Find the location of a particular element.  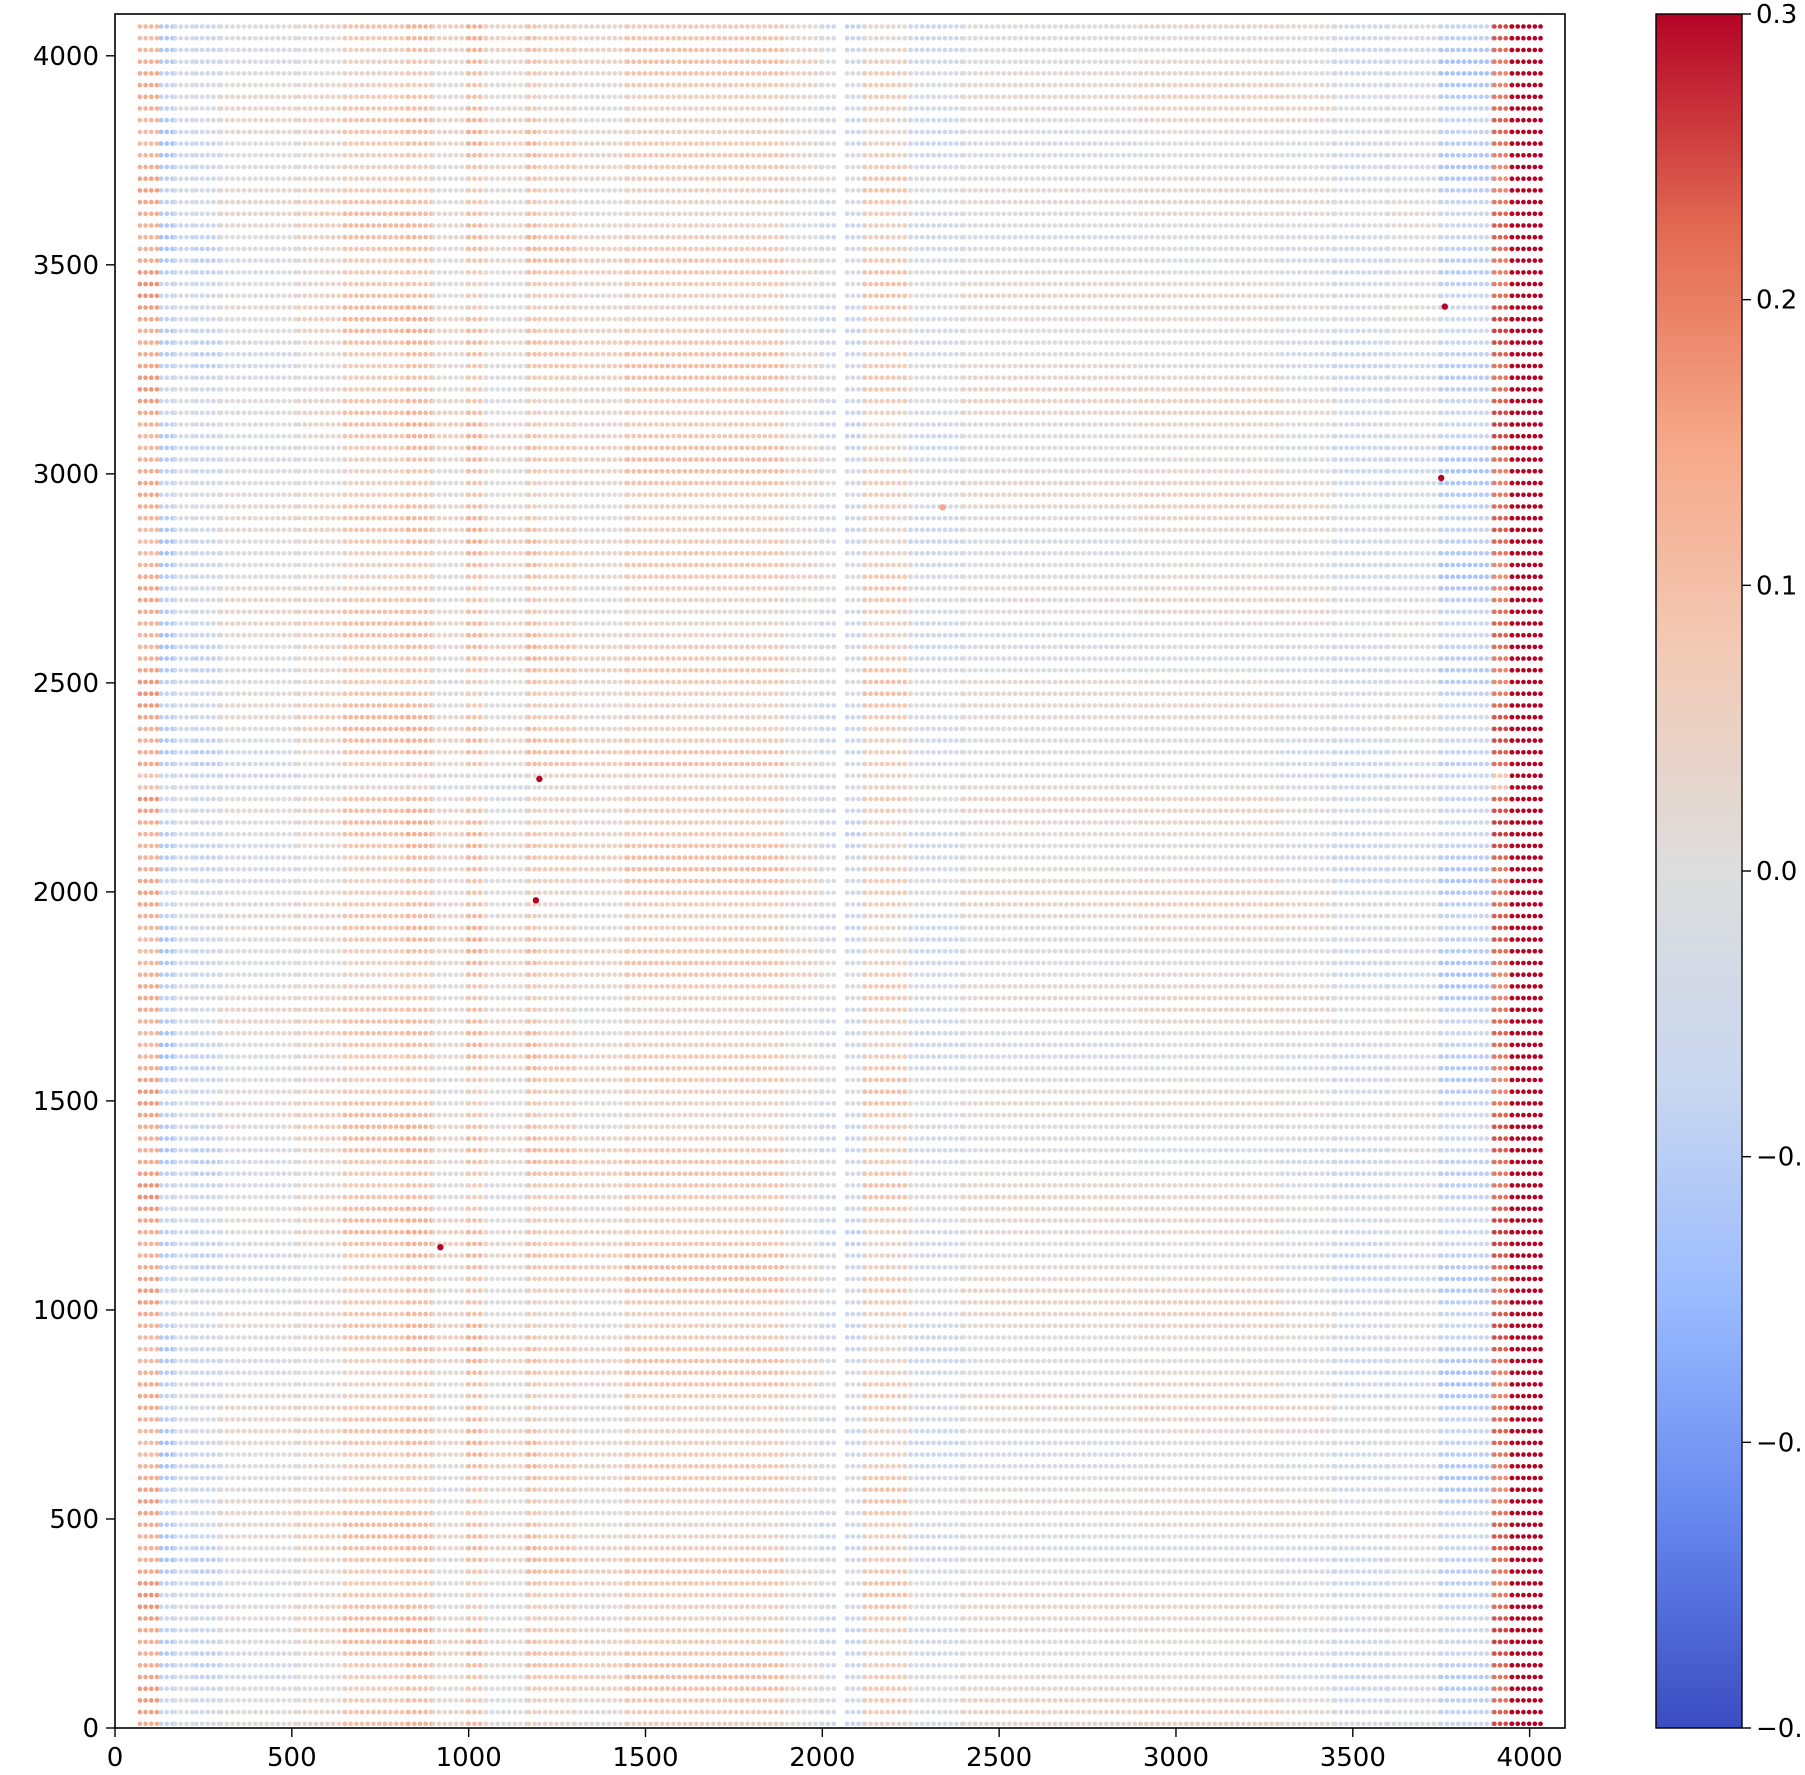

y-tick-label: 2500 is located at coordinates (66, 684).